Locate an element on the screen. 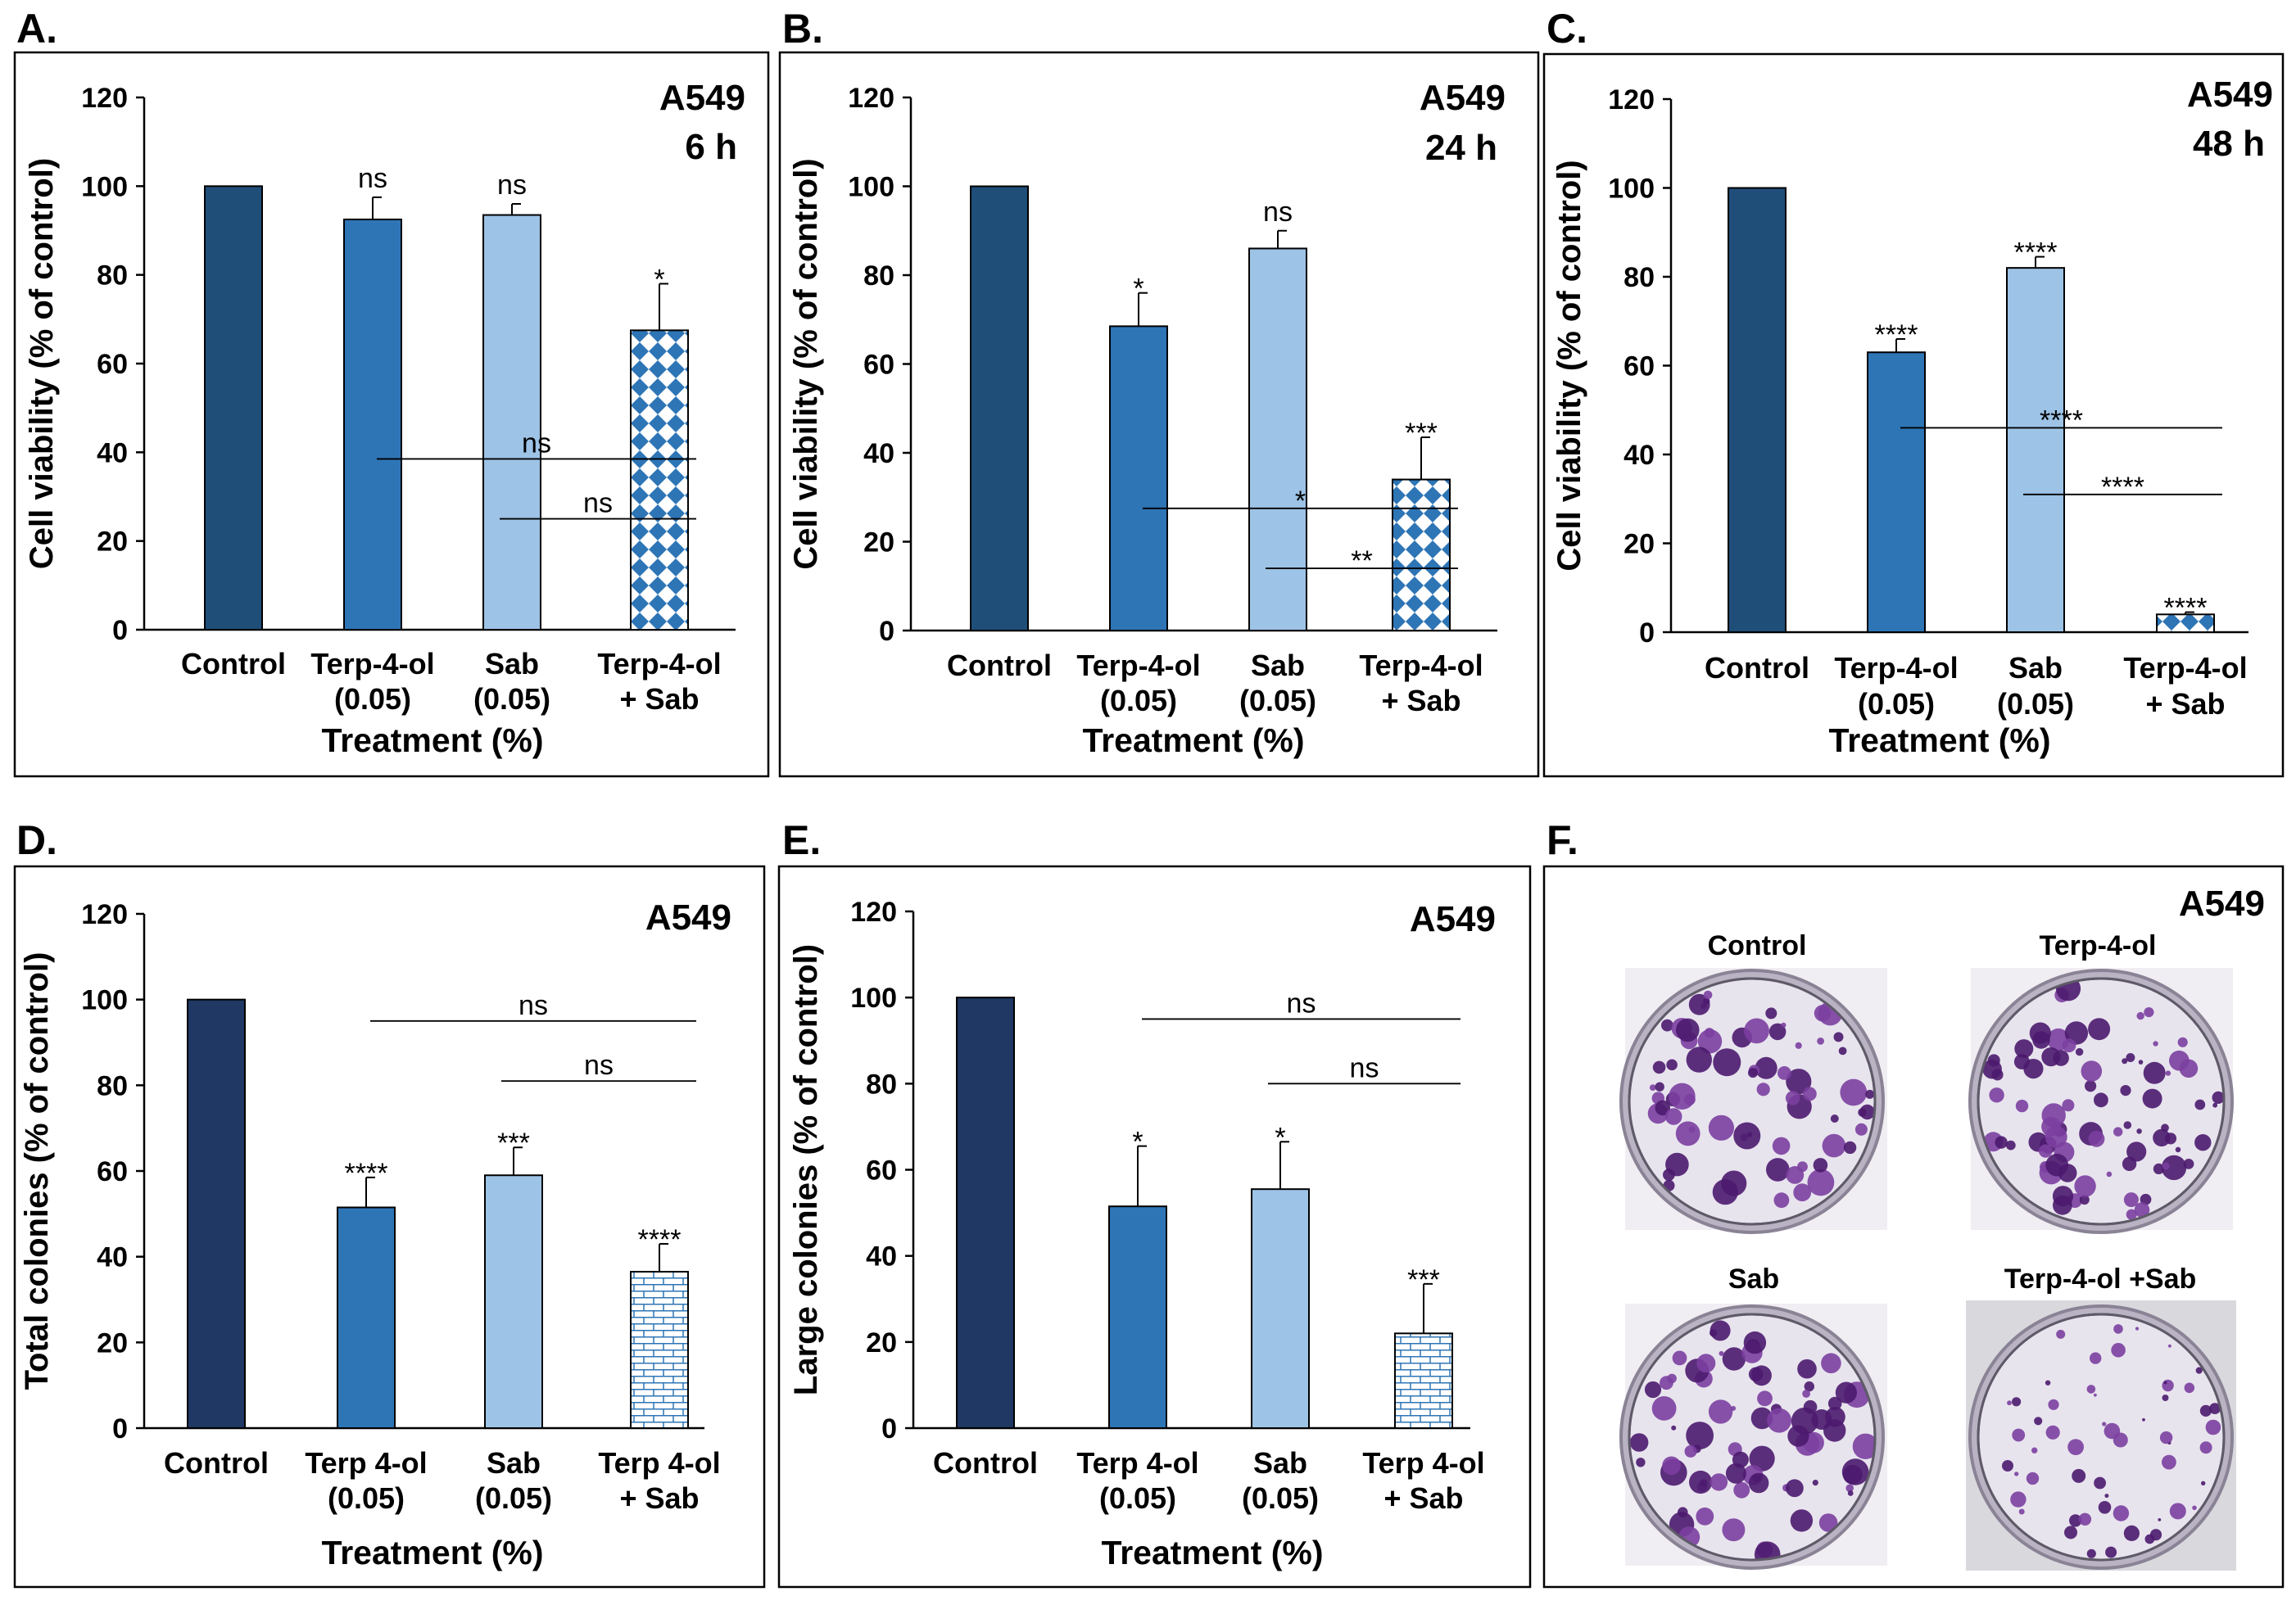 The image size is (2296, 1605). dish-label-combo: Terp-4-ol +Sab is located at coordinates (2100, 1279).